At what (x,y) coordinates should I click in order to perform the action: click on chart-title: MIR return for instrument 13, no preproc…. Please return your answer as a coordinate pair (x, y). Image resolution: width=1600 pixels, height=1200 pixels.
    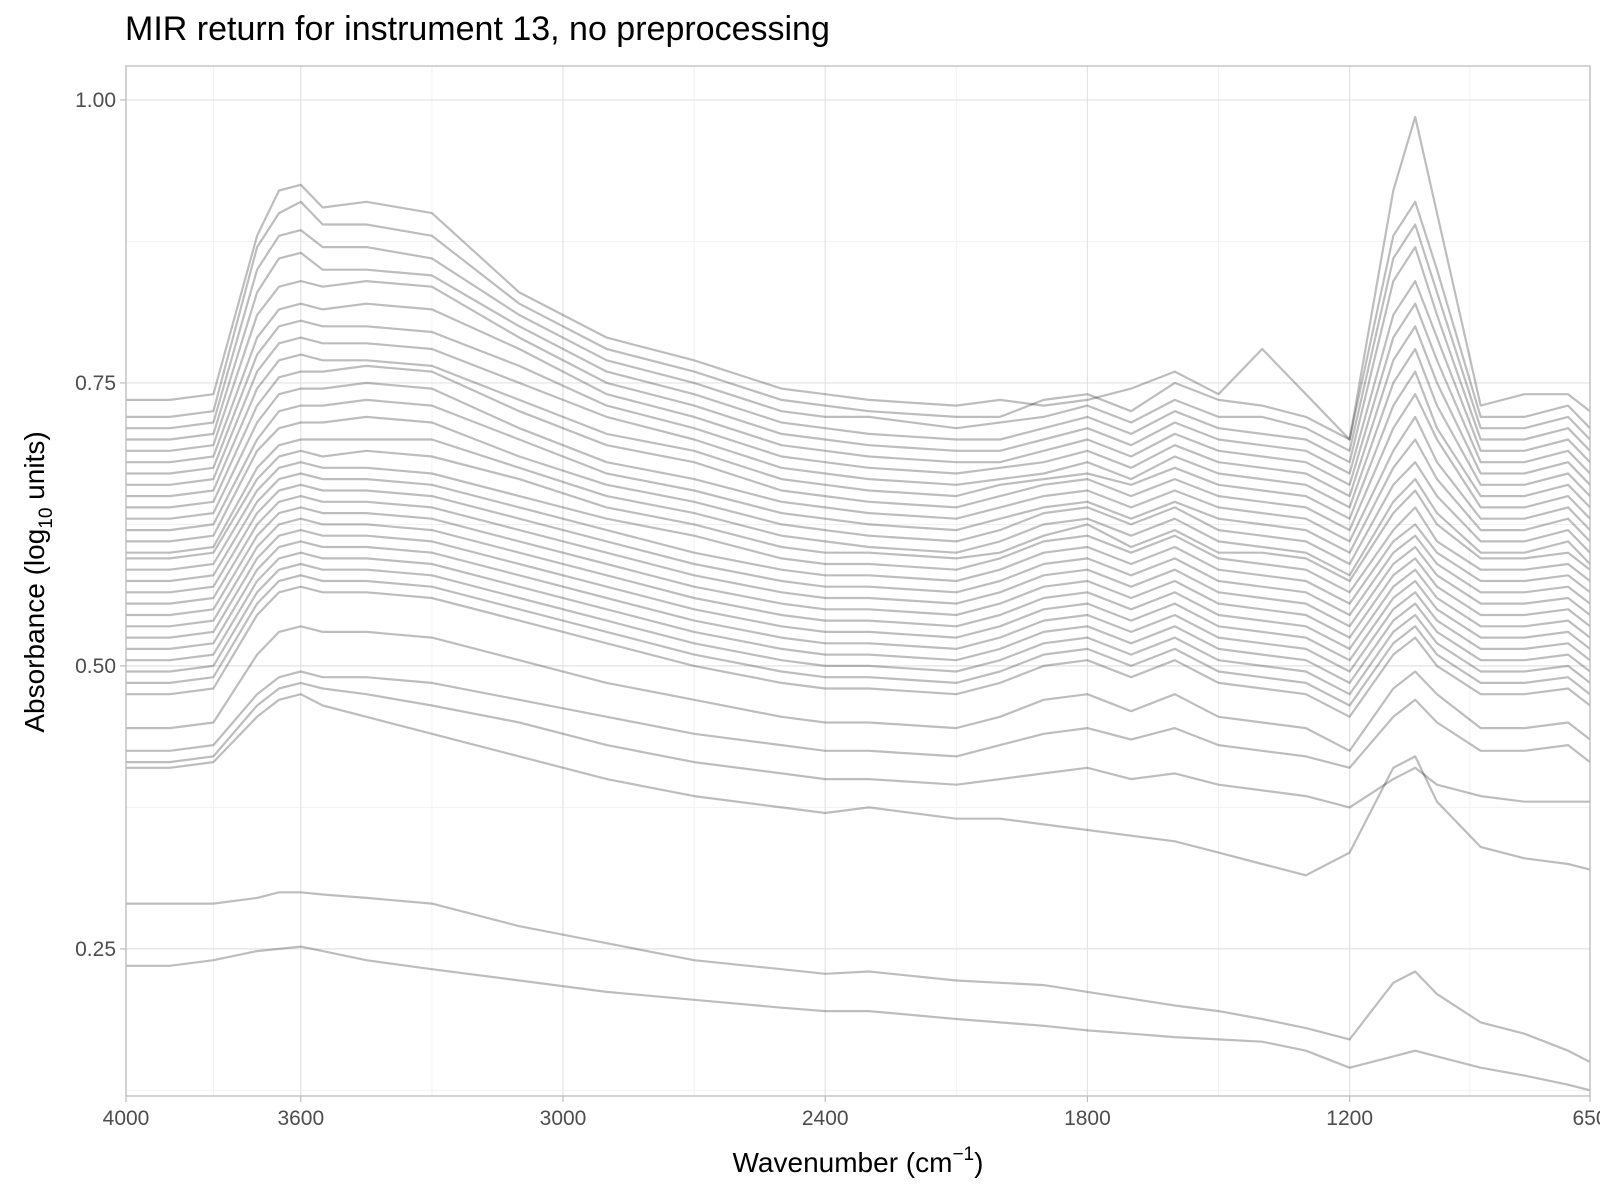
    Looking at the image, I should click on (477, 29).